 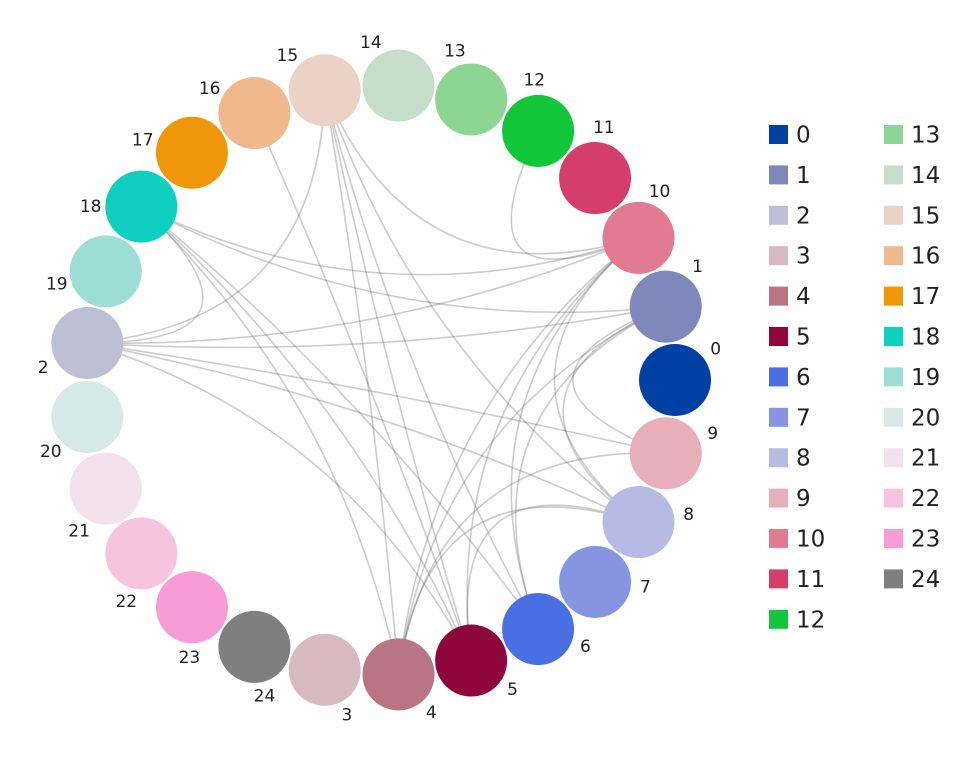 What do you see at coordinates (803, 418) in the screenshot?
I see `legend-label: 7` at bounding box center [803, 418].